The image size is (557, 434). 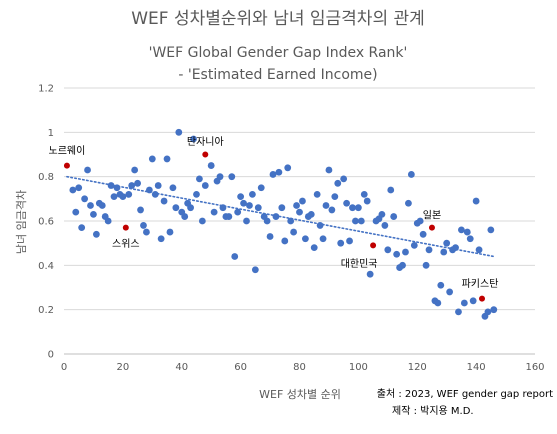 I want to click on point-label: 파키스탄, so click(x=480, y=284).